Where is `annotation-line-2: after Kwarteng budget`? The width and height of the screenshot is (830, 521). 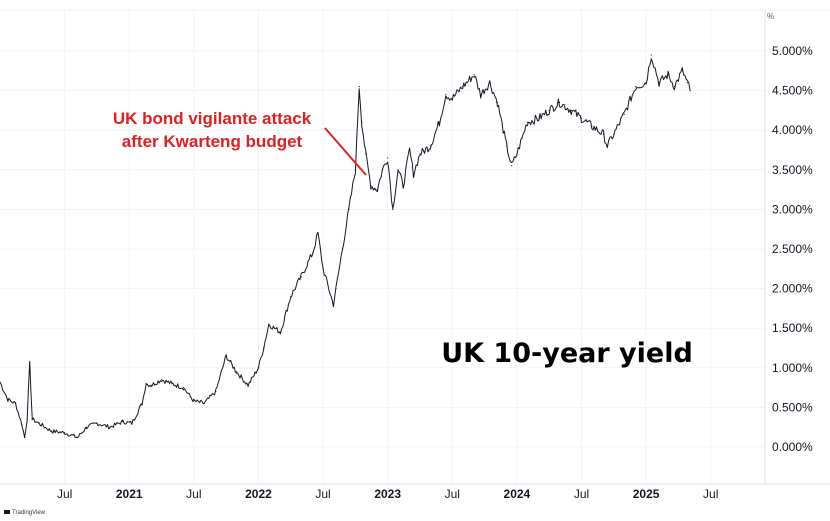 annotation-line-2: after Kwarteng budget is located at coordinates (212, 141).